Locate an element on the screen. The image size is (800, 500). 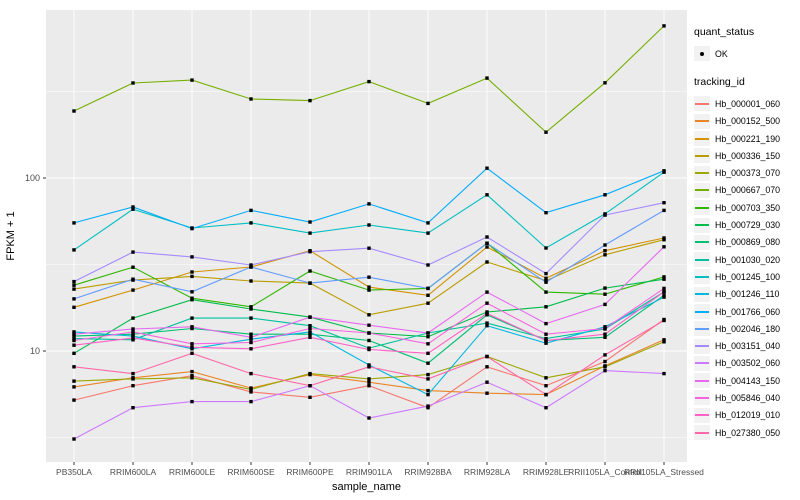
legend-item-Hb_027380_050: Hb_027380_050 is located at coordinates (746, 432).